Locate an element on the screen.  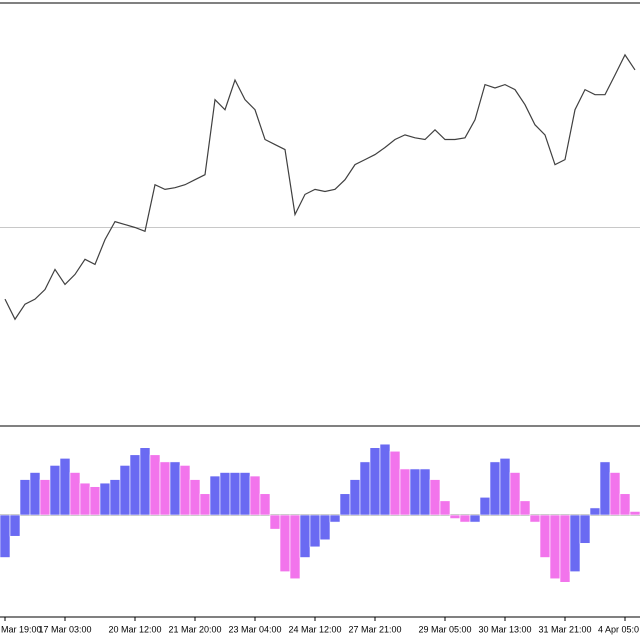
x-tick-label: 31 Mar 21:00 is located at coordinates (564, 629).